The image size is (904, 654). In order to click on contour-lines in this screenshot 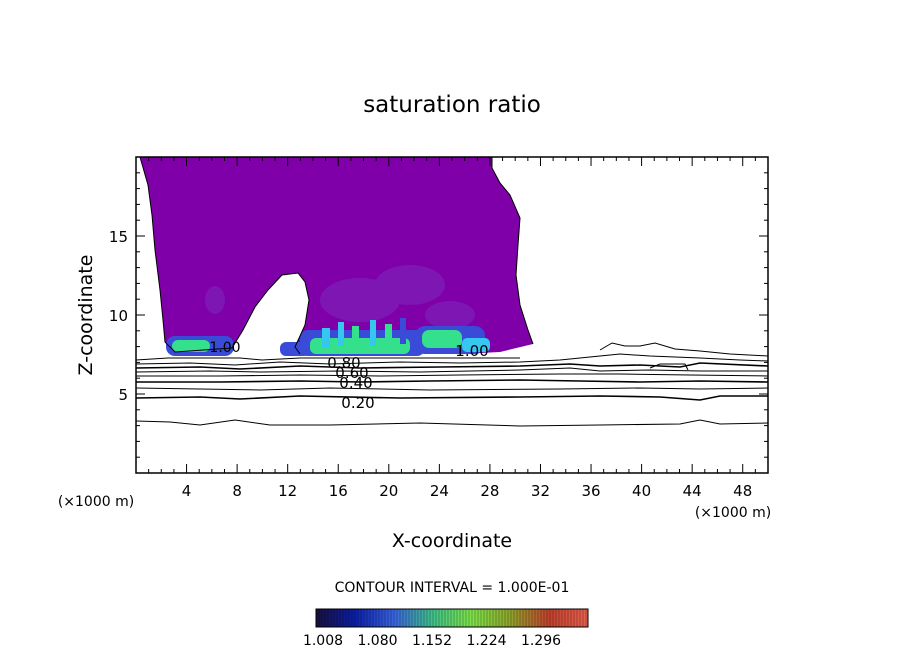, I will do `click(452, 384)`.